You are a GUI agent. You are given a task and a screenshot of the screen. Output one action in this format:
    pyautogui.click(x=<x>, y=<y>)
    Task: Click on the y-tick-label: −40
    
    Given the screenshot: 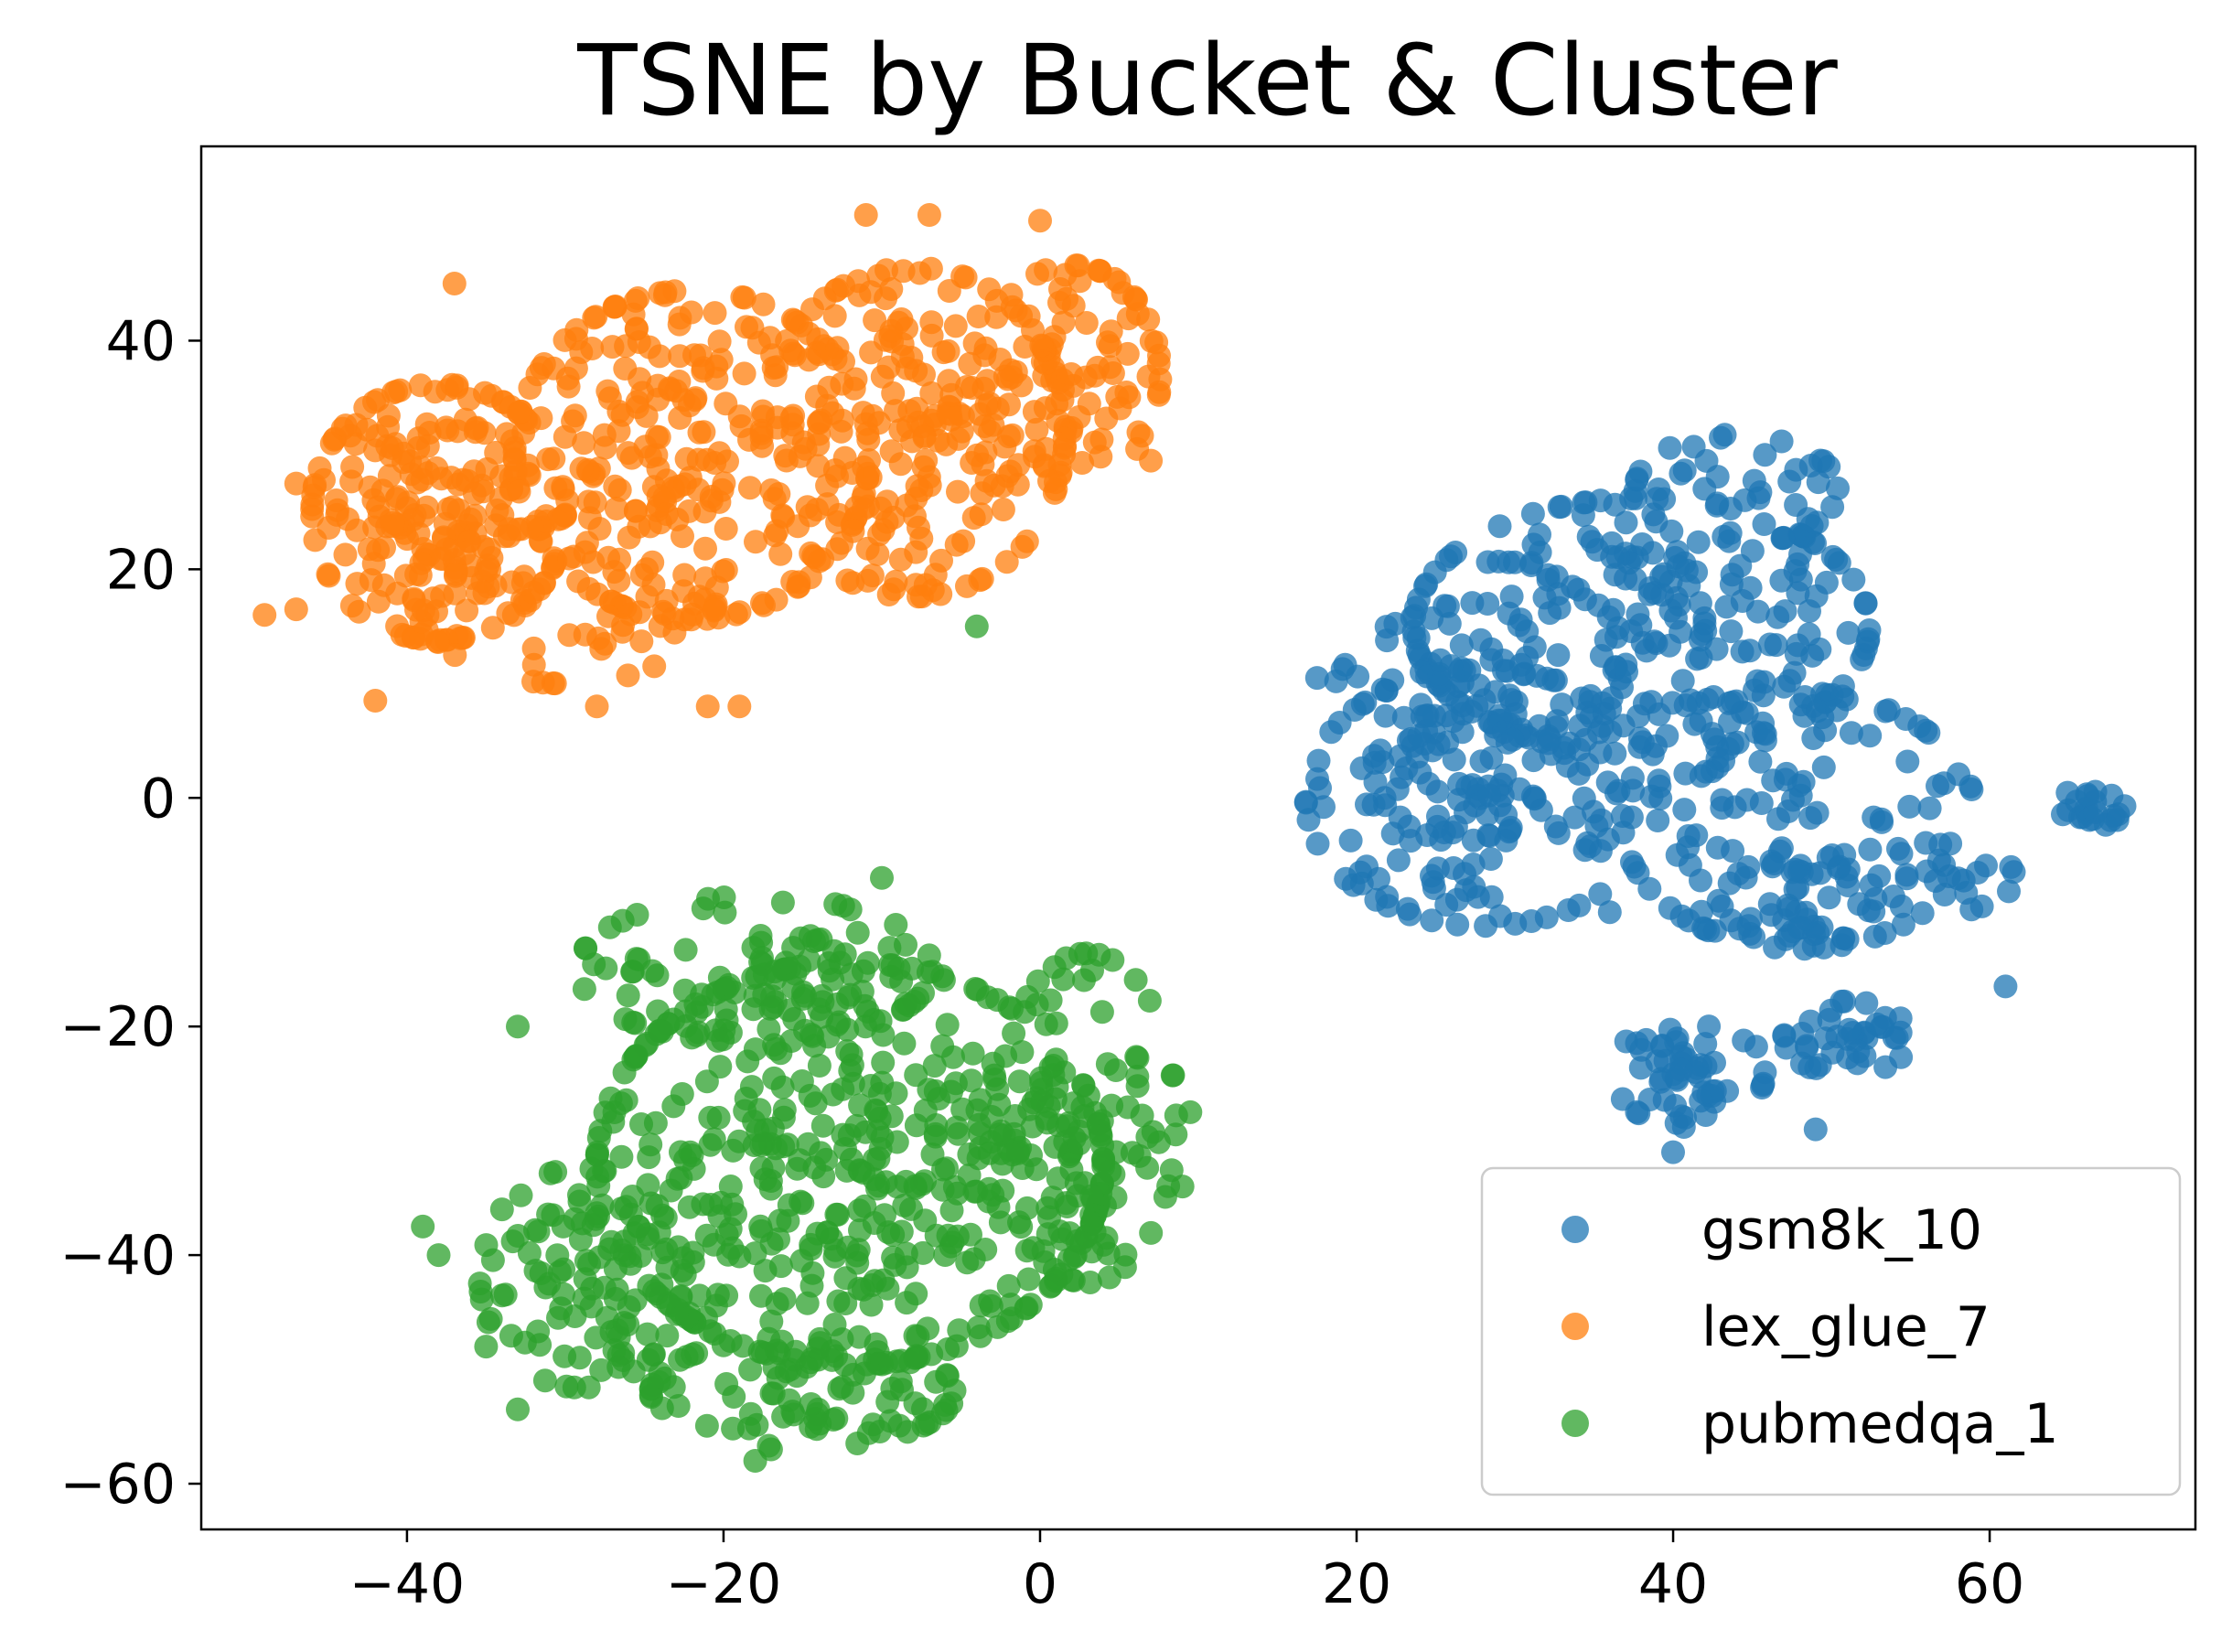 What is the action you would take?
    pyautogui.click(x=117, y=1256)
    